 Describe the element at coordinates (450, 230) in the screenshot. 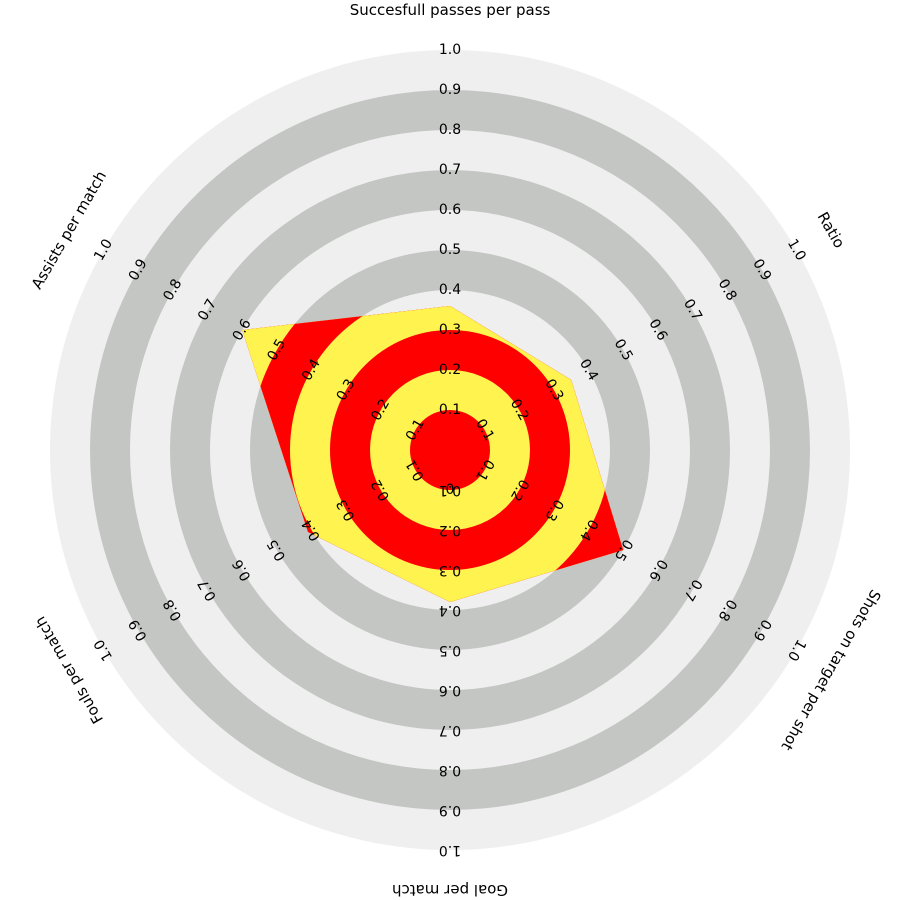

I see `axis-ticks-0: 0.1 0.2 0.3 0.4 0.5 0.6 0.7 0.8 0.9 1.0` at that location.